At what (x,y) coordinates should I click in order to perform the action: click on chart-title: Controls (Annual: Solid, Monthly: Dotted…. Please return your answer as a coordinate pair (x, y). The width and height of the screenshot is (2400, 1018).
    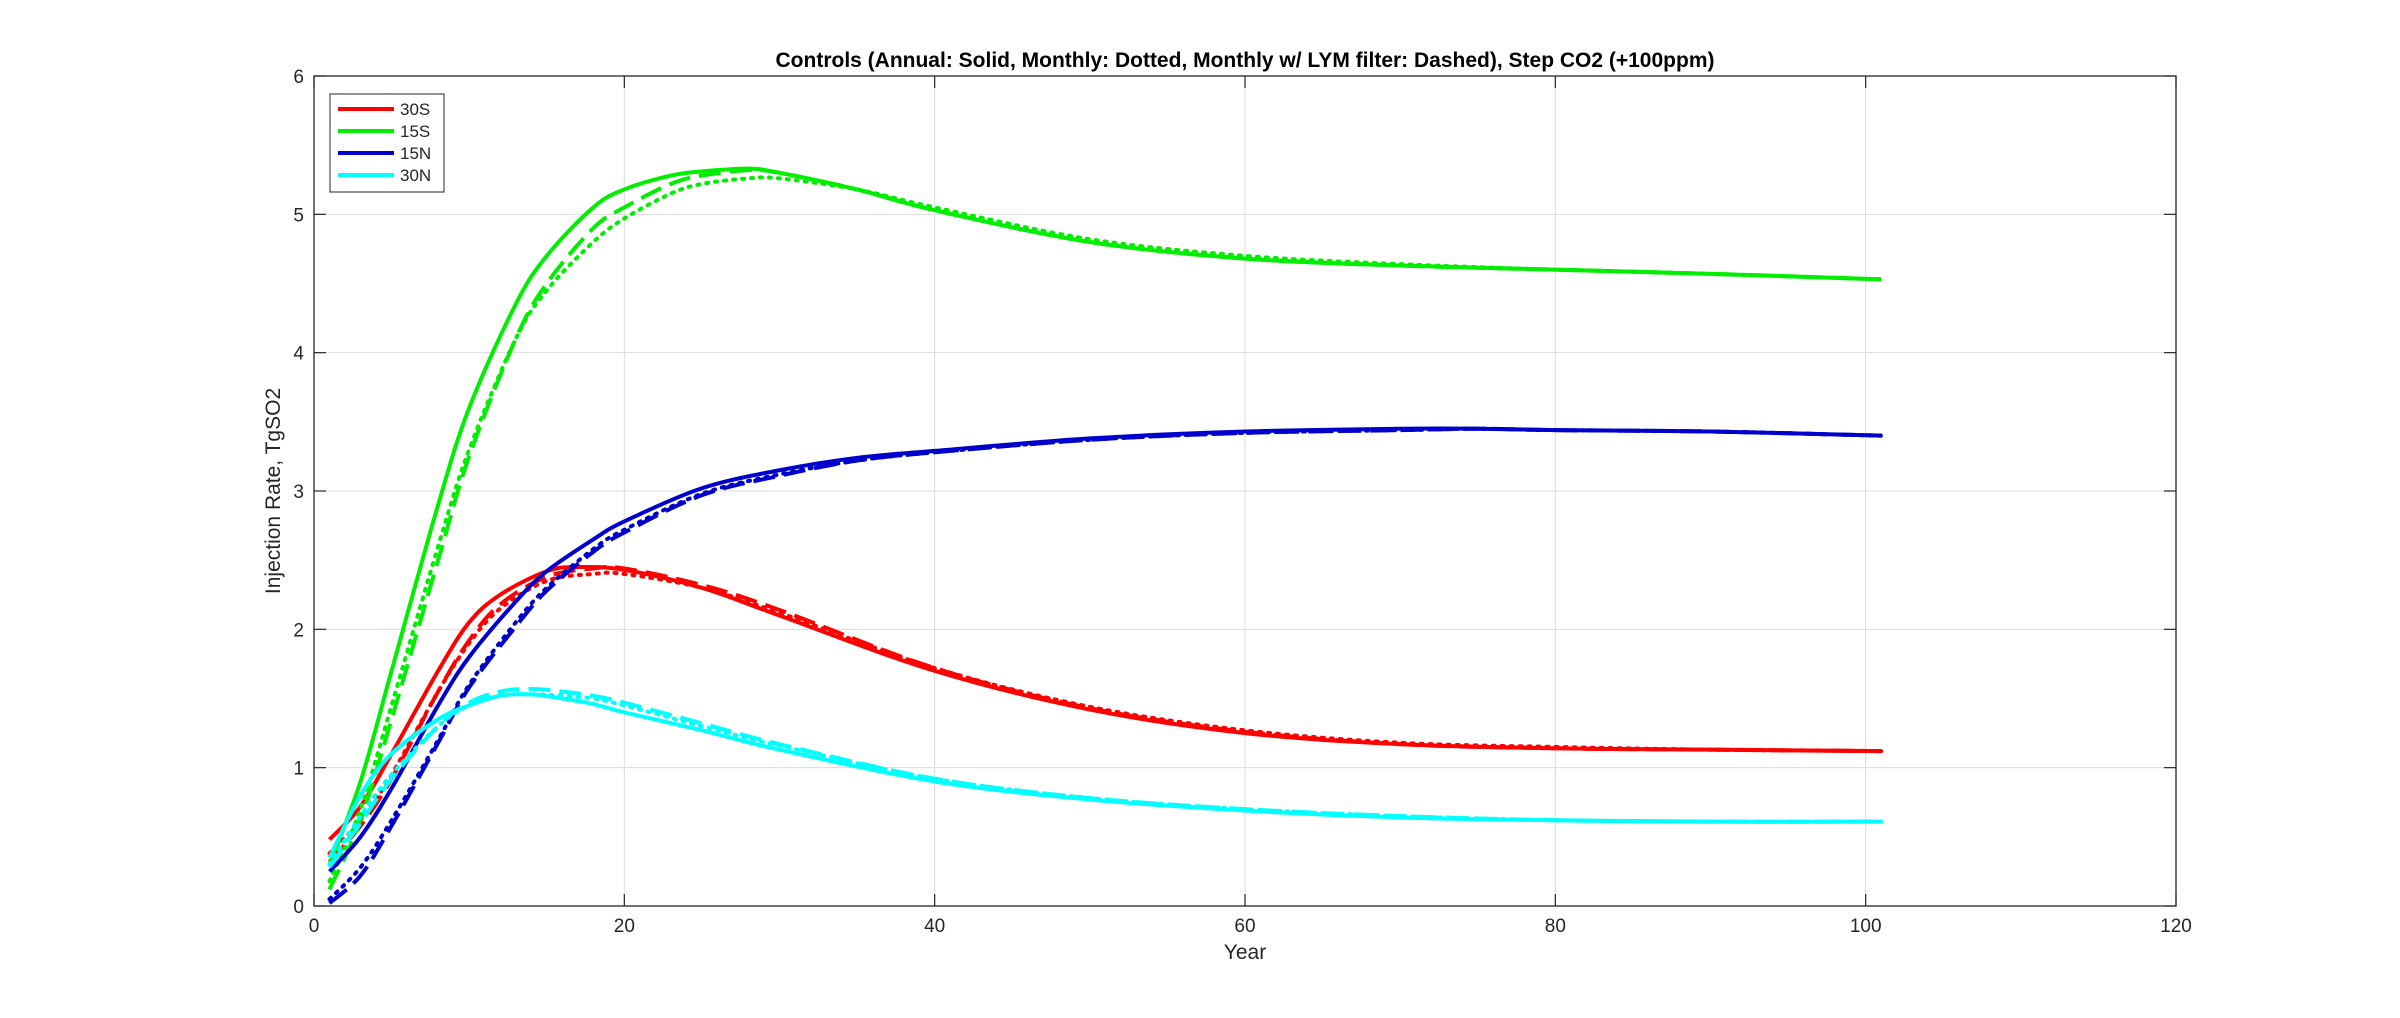
    Looking at the image, I should click on (1245, 60).